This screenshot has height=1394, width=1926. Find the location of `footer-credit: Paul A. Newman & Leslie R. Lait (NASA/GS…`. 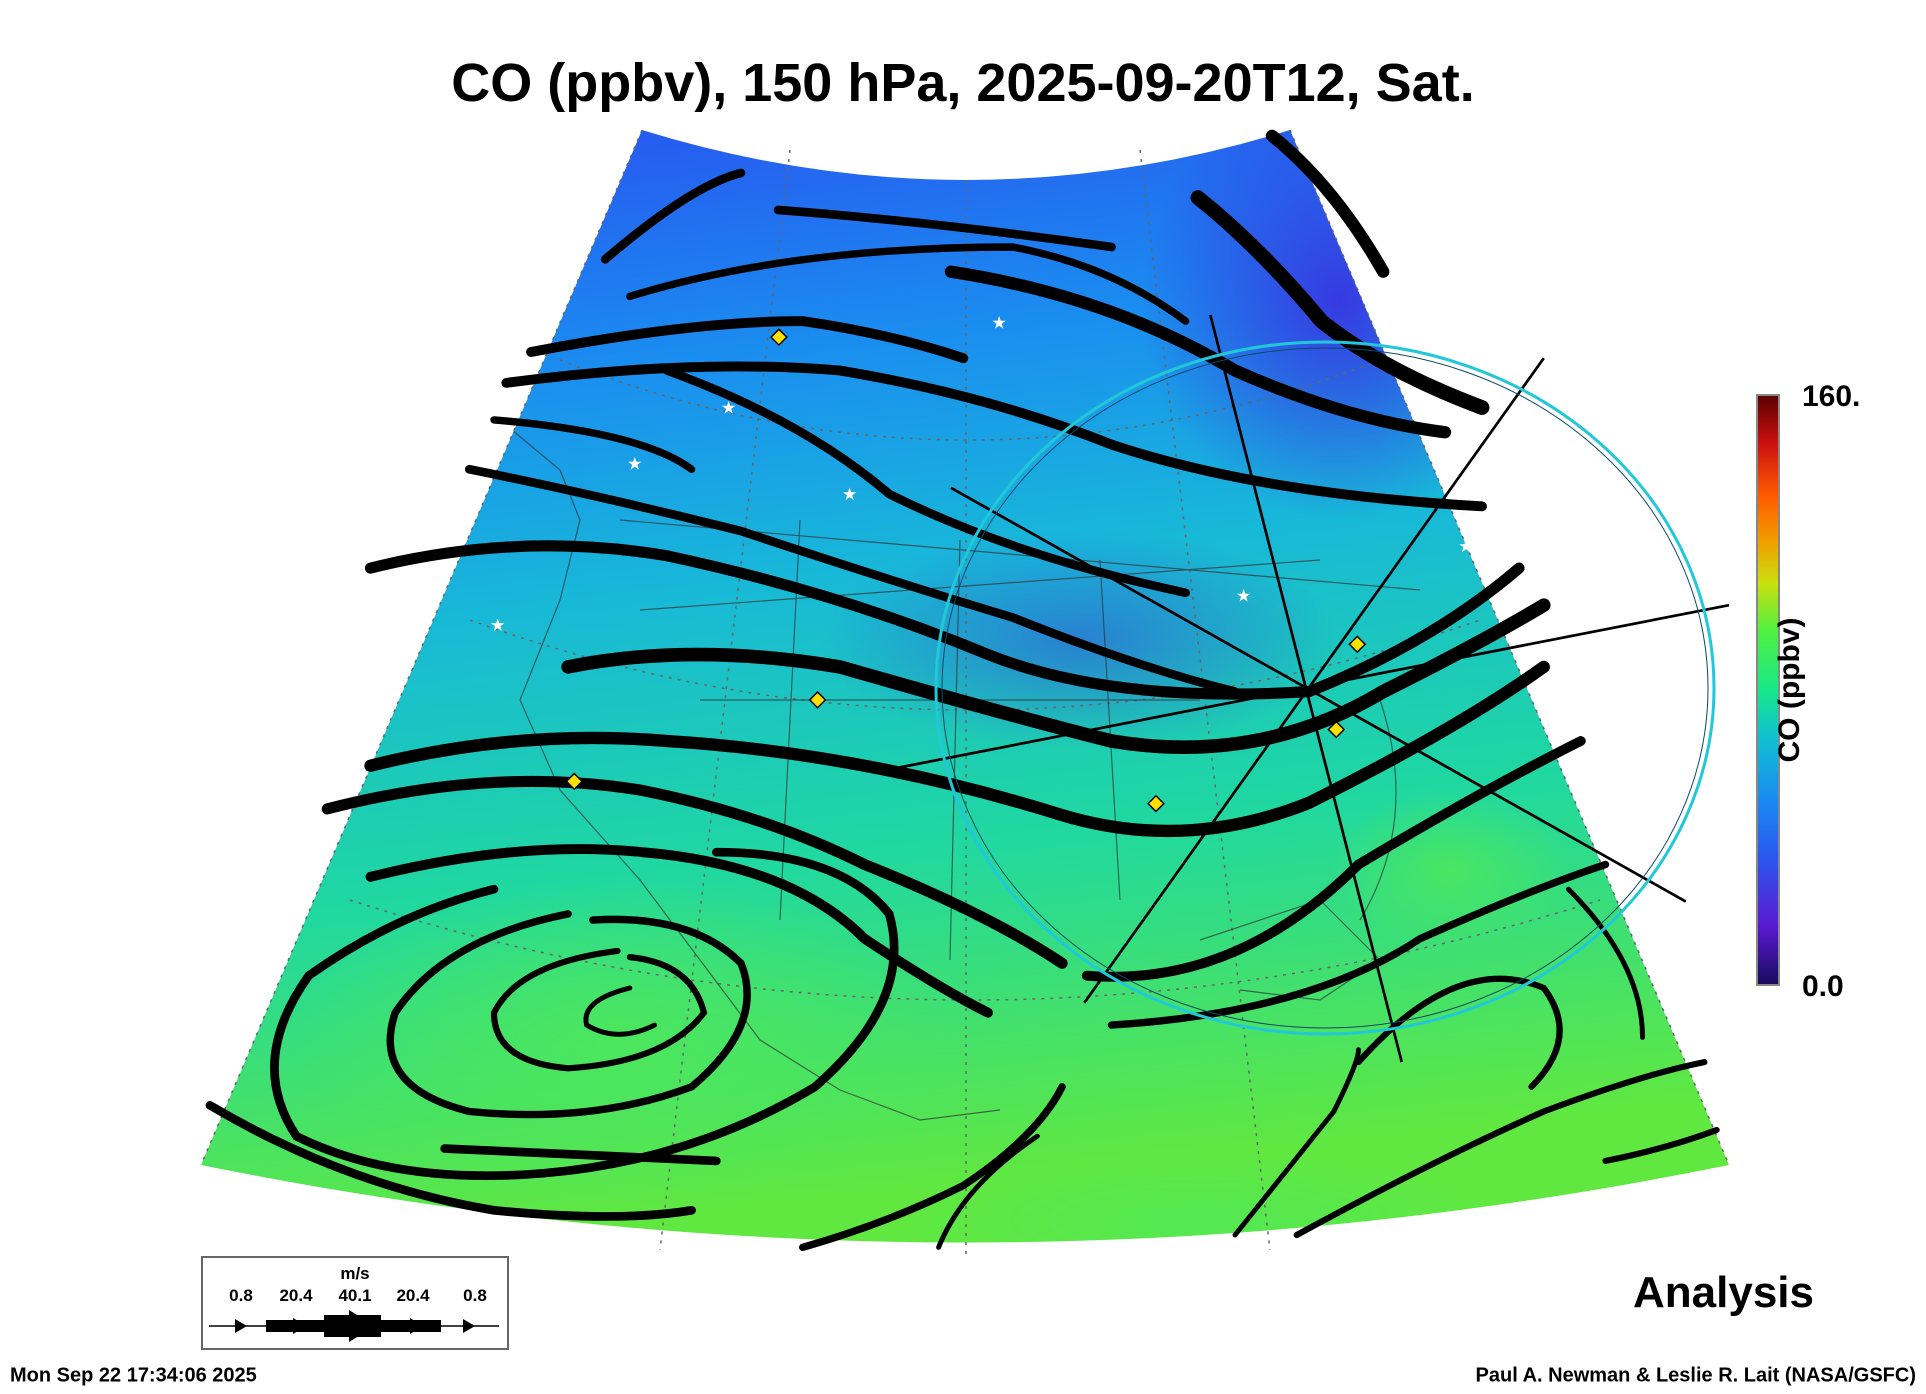

footer-credit: Paul A. Newman & Leslie R. Lait (NASA/GS… is located at coordinates (1695, 1375).